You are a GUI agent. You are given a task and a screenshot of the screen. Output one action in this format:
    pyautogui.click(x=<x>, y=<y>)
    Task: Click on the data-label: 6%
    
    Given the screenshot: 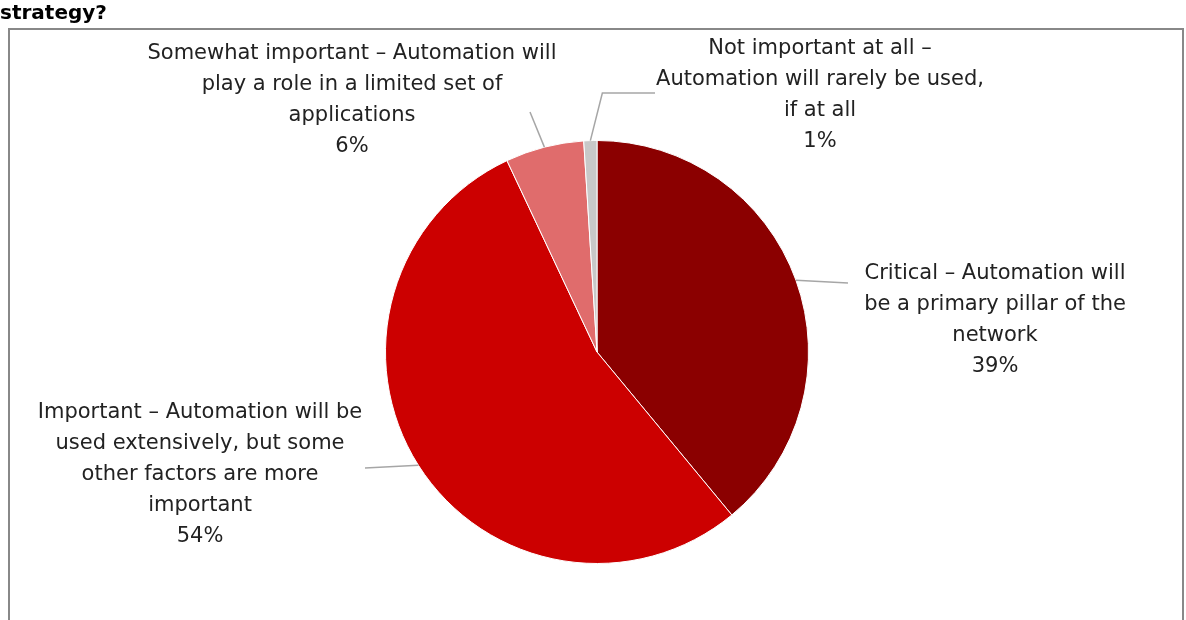 What is the action you would take?
    pyautogui.click(x=352, y=144)
    